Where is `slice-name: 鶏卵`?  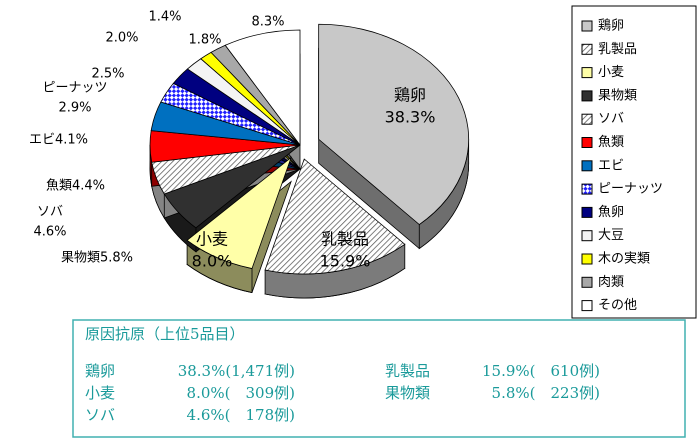
slice-name: 鶏卵 is located at coordinates (410, 95).